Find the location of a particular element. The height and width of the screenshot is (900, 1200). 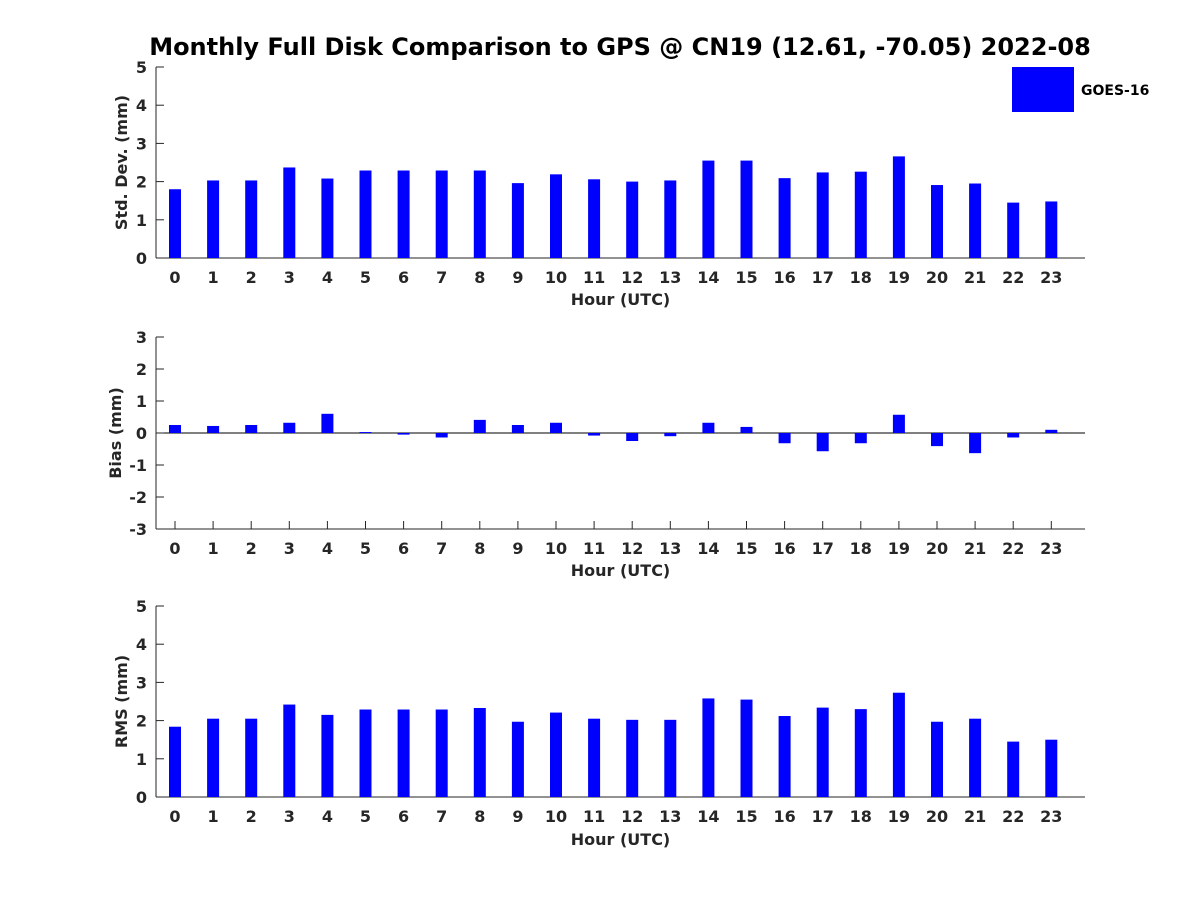

rms-x-tick-label: 1 is located at coordinates (213, 816).